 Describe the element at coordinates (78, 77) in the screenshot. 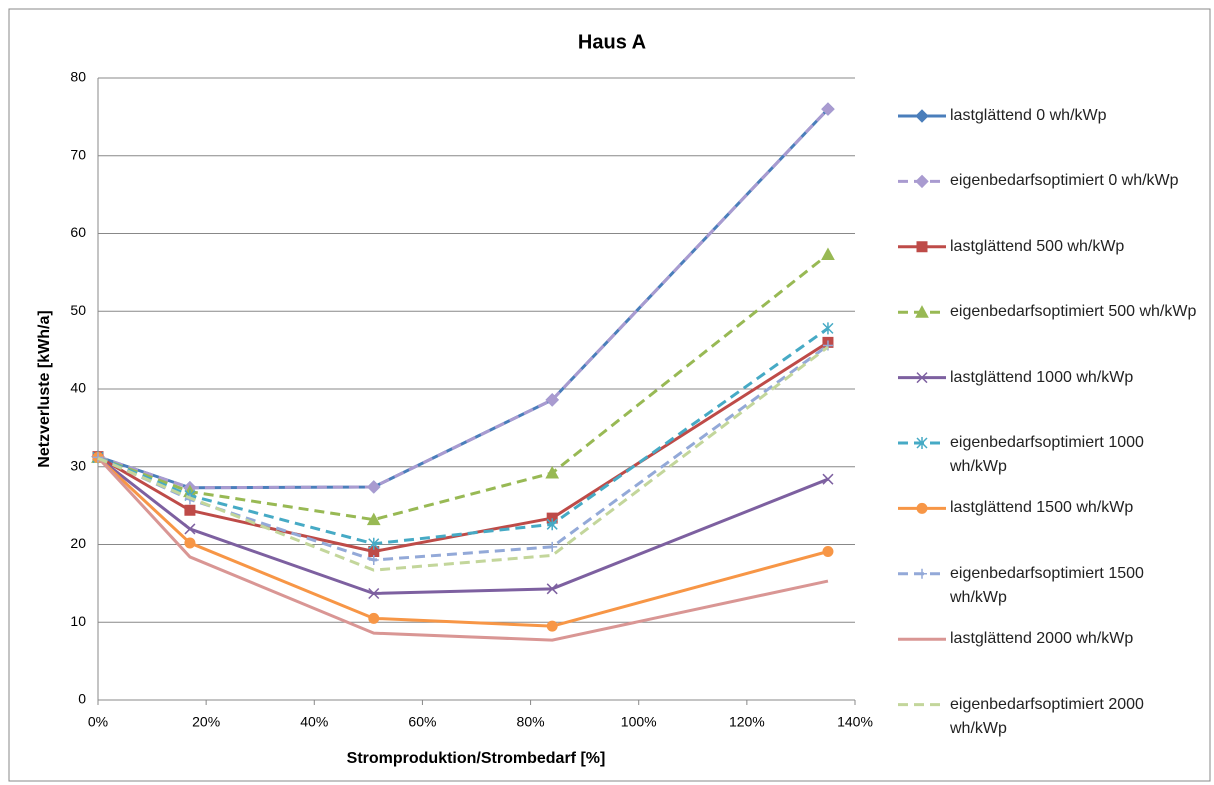

I see `y-tick-label: 80` at that location.